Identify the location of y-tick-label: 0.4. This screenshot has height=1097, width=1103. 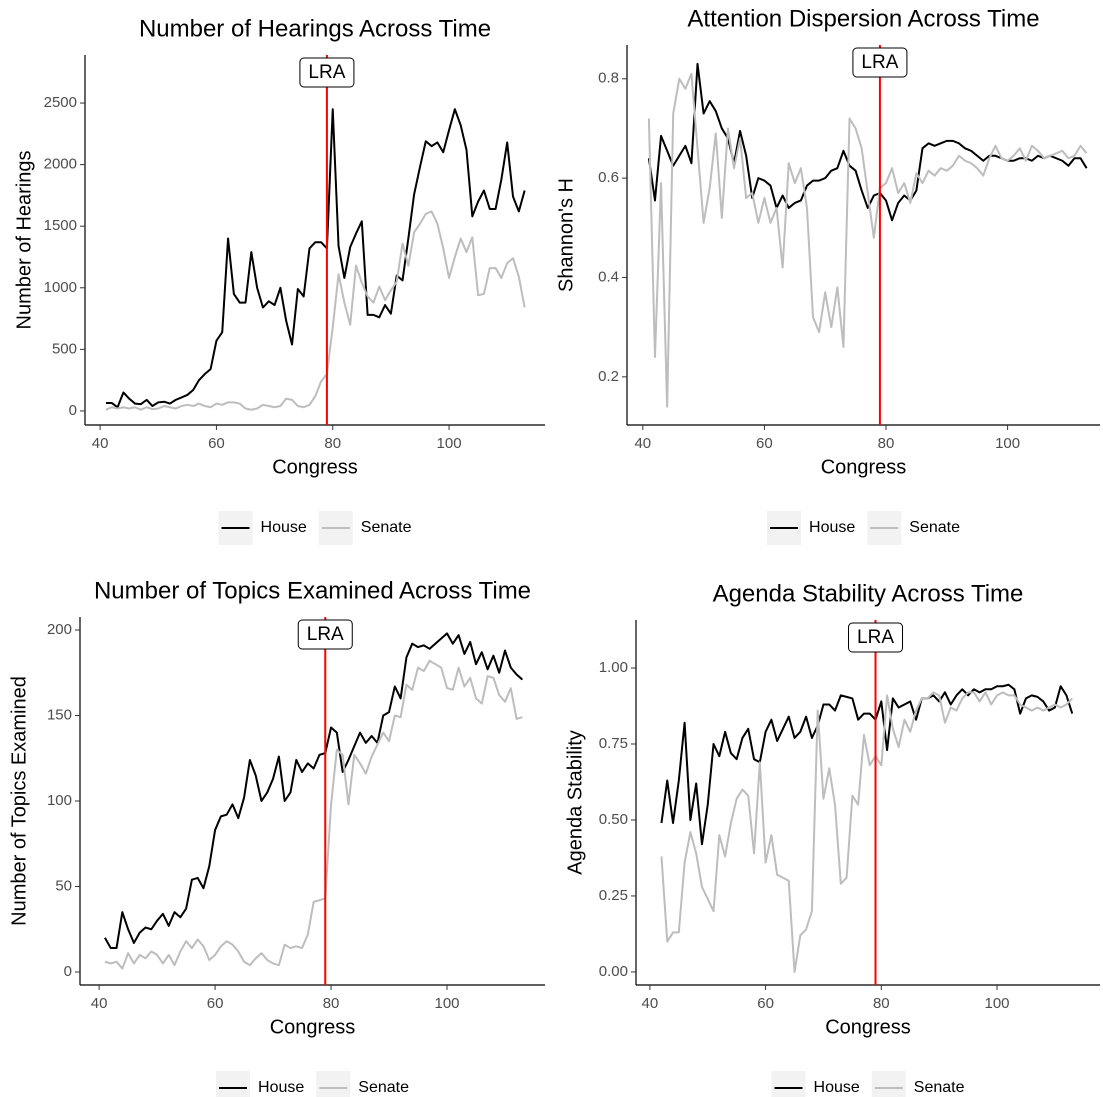
(608, 276).